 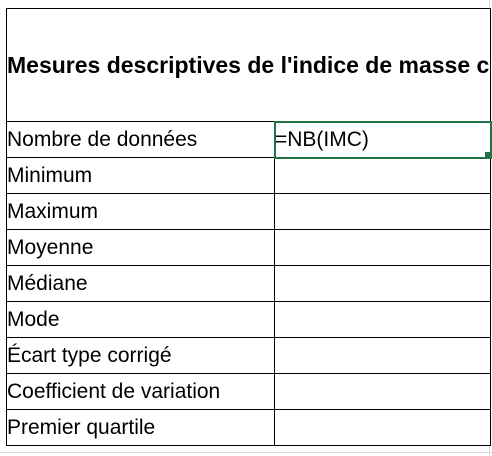 I want to click on gridline, so click(x=246, y=452).